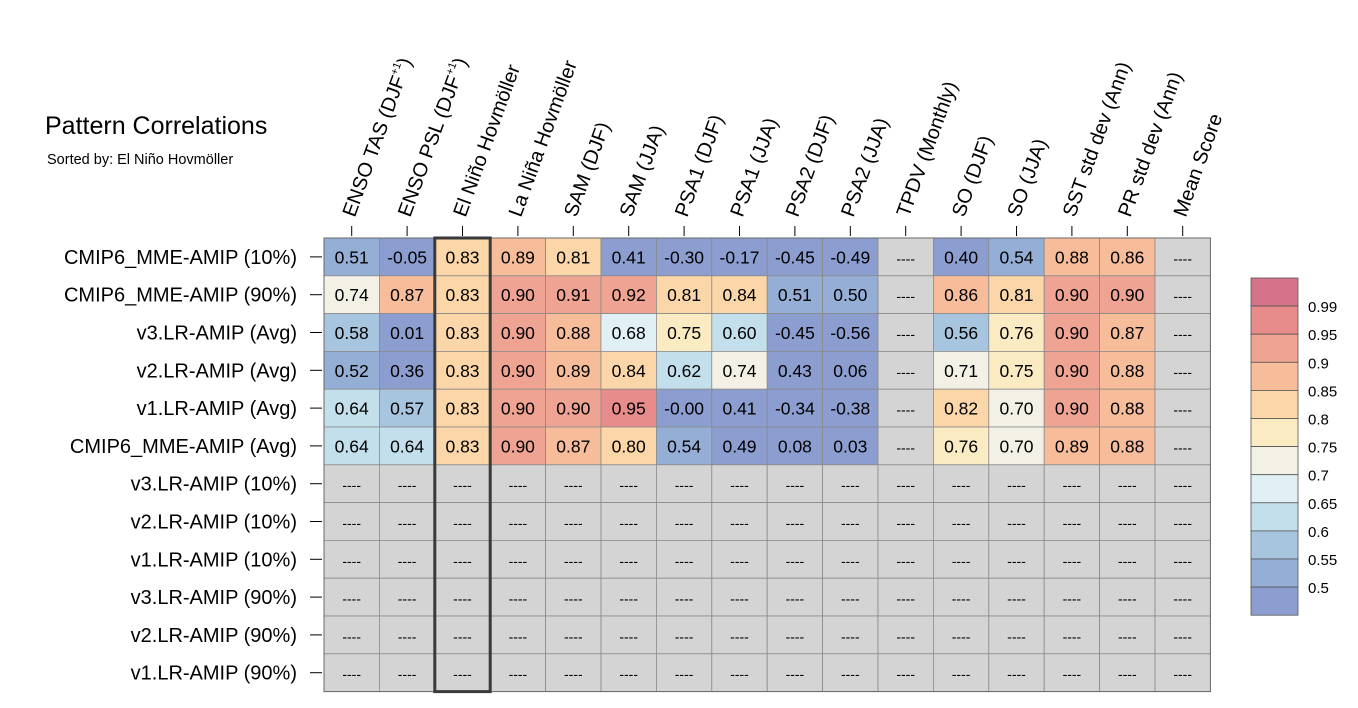 The height and width of the screenshot is (708, 1358). What do you see at coordinates (795, 409) in the screenshot?
I see `cell-value: -0.34` at bounding box center [795, 409].